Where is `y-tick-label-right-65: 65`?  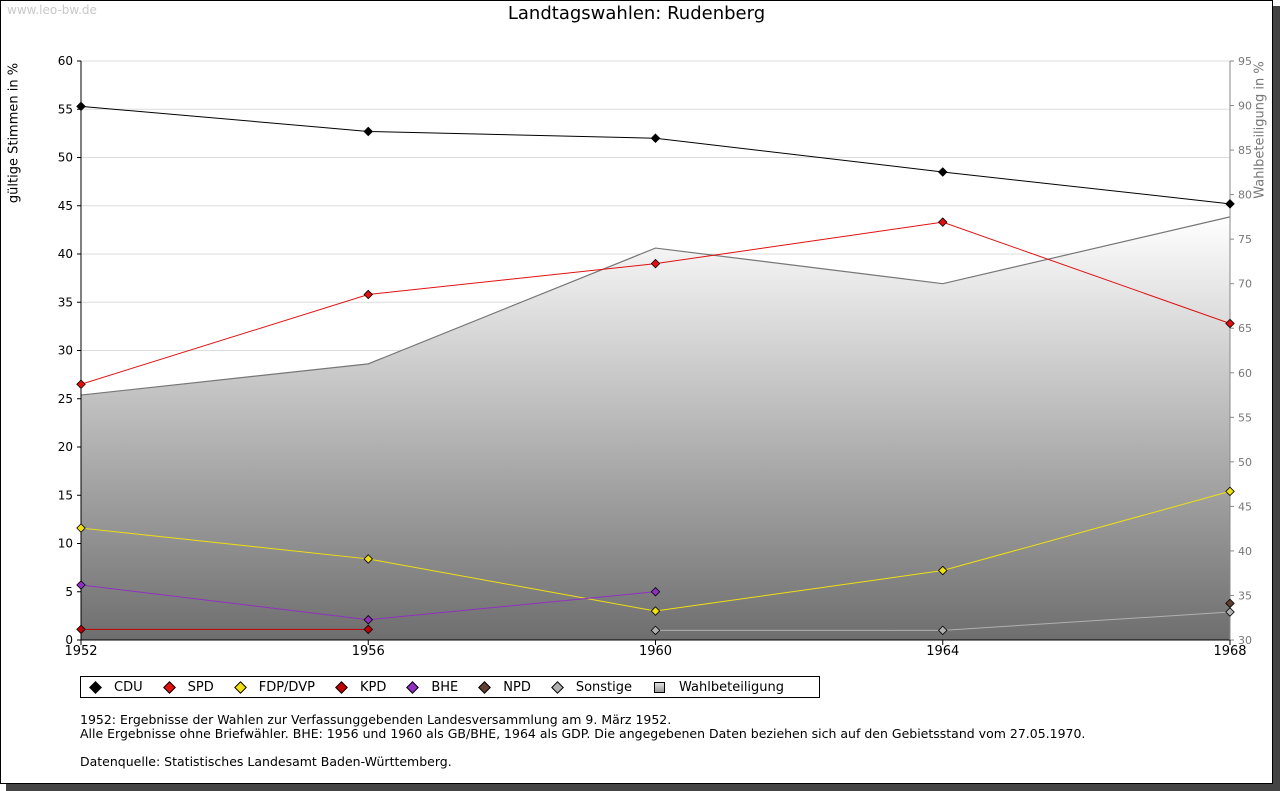 y-tick-label-right-65: 65 is located at coordinates (1245, 328).